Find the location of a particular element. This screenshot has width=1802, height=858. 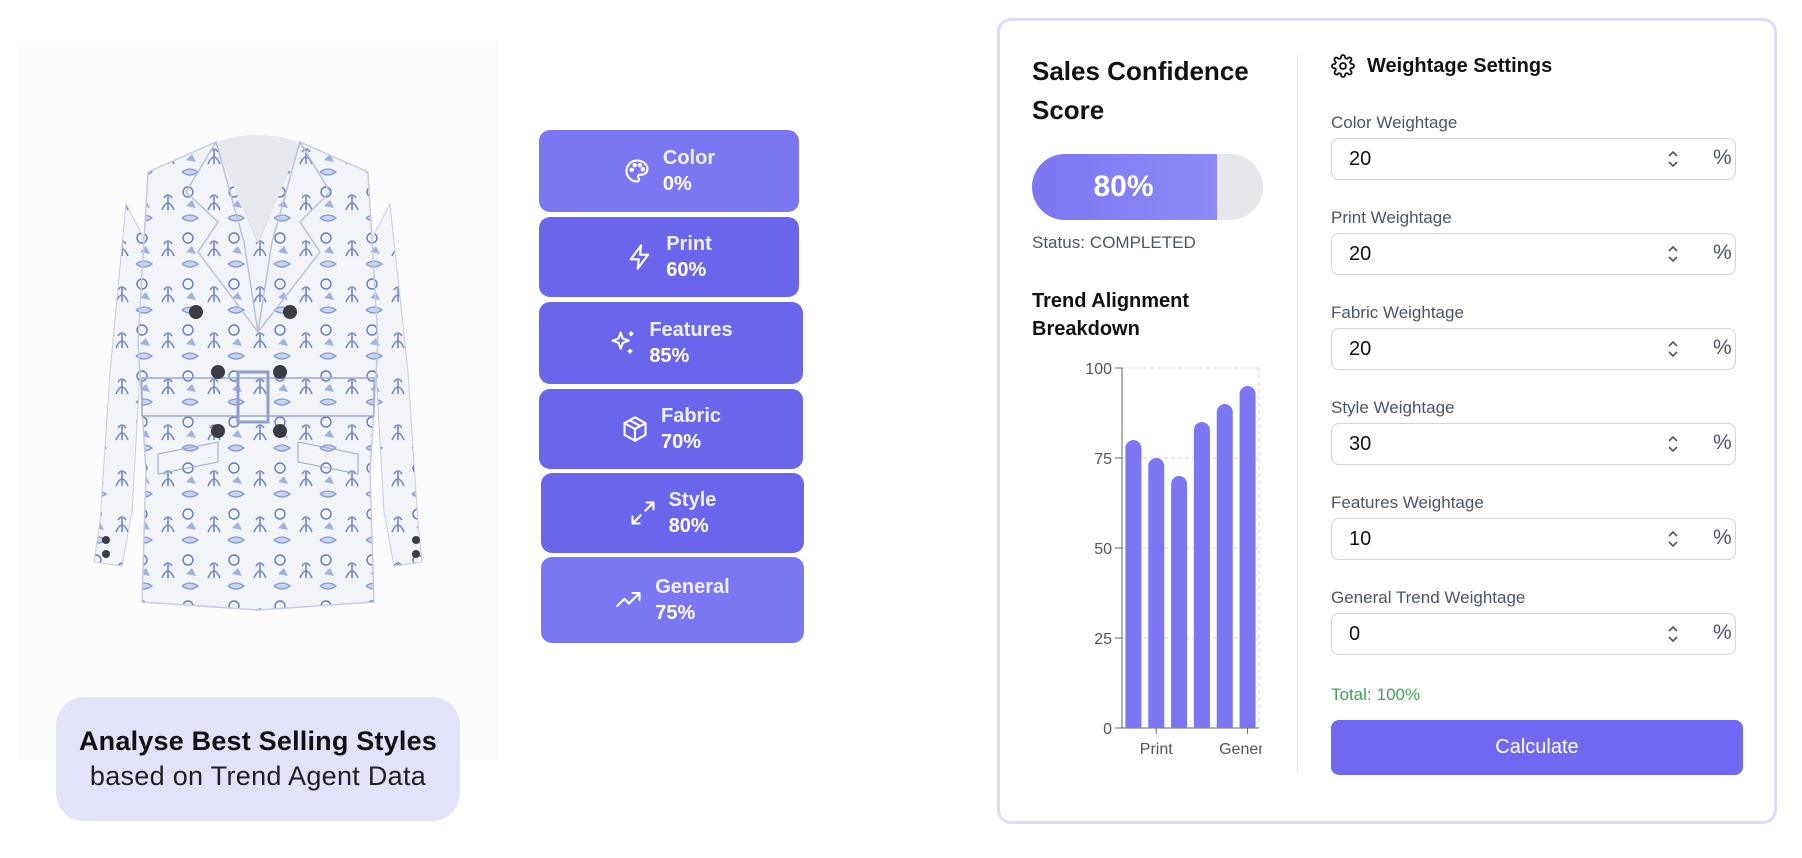

general-trend-weightage-label: General Trend Weightage is located at coordinates (1428, 597).